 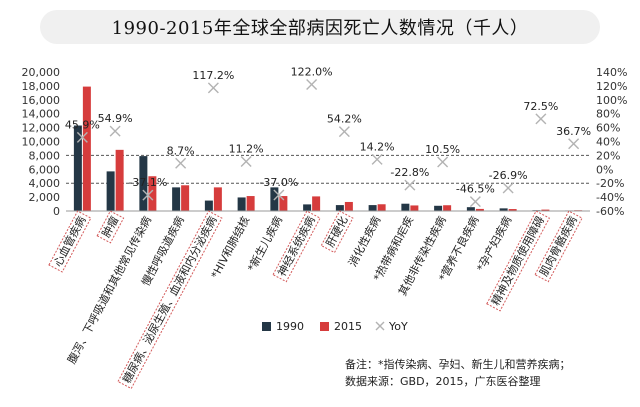 I want to click on legend-swatch-2015, so click(x=324, y=326).